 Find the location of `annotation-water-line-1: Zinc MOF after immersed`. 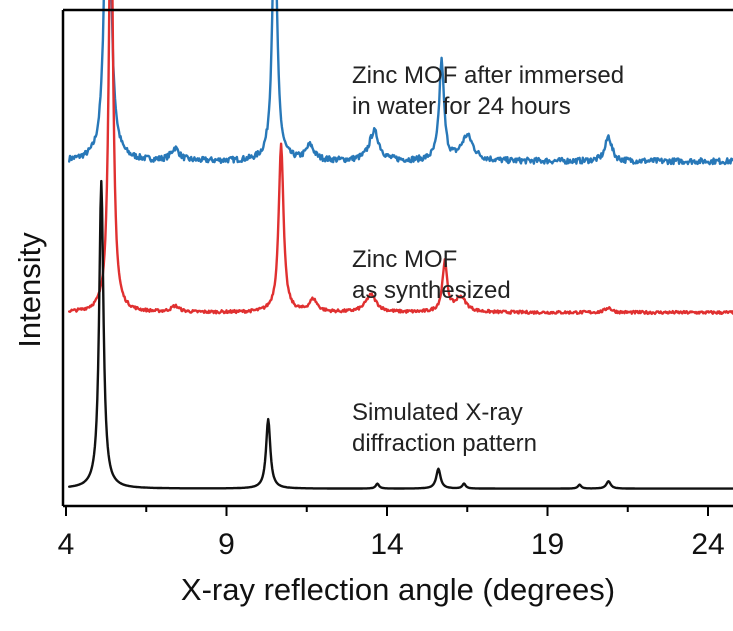

annotation-water-line-1: Zinc MOF after immersed is located at coordinates (488, 75).